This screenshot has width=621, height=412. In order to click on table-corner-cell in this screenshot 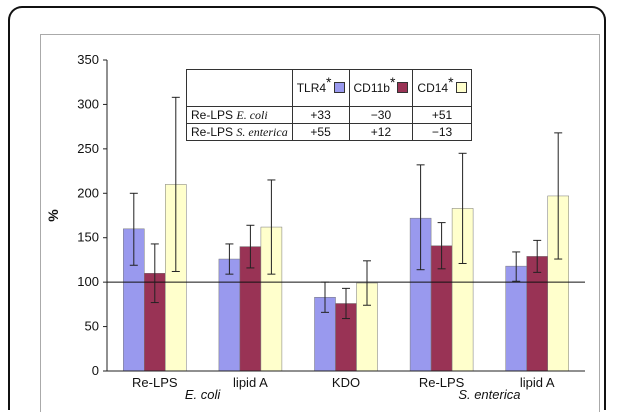, I will do `click(239, 88)`.